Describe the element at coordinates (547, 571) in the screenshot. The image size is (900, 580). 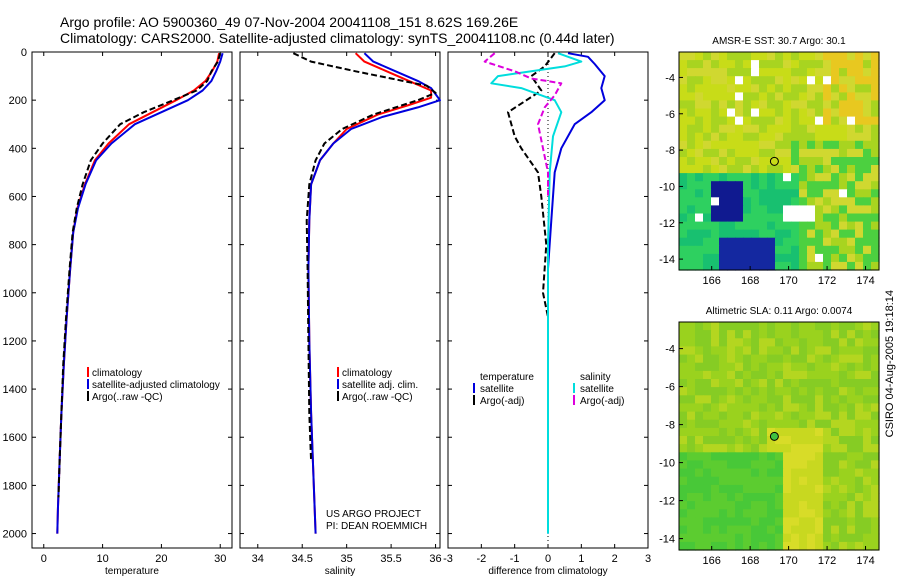
I see `x-axis-label: difference from climatology` at that location.